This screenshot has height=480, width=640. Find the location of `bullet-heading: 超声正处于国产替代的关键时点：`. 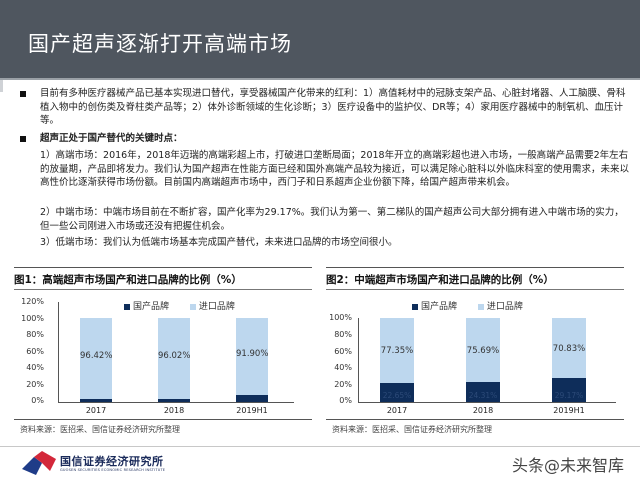

bullet-heading: 超声正处于国产替代的关键时点： is located at coordinates (111, 138).